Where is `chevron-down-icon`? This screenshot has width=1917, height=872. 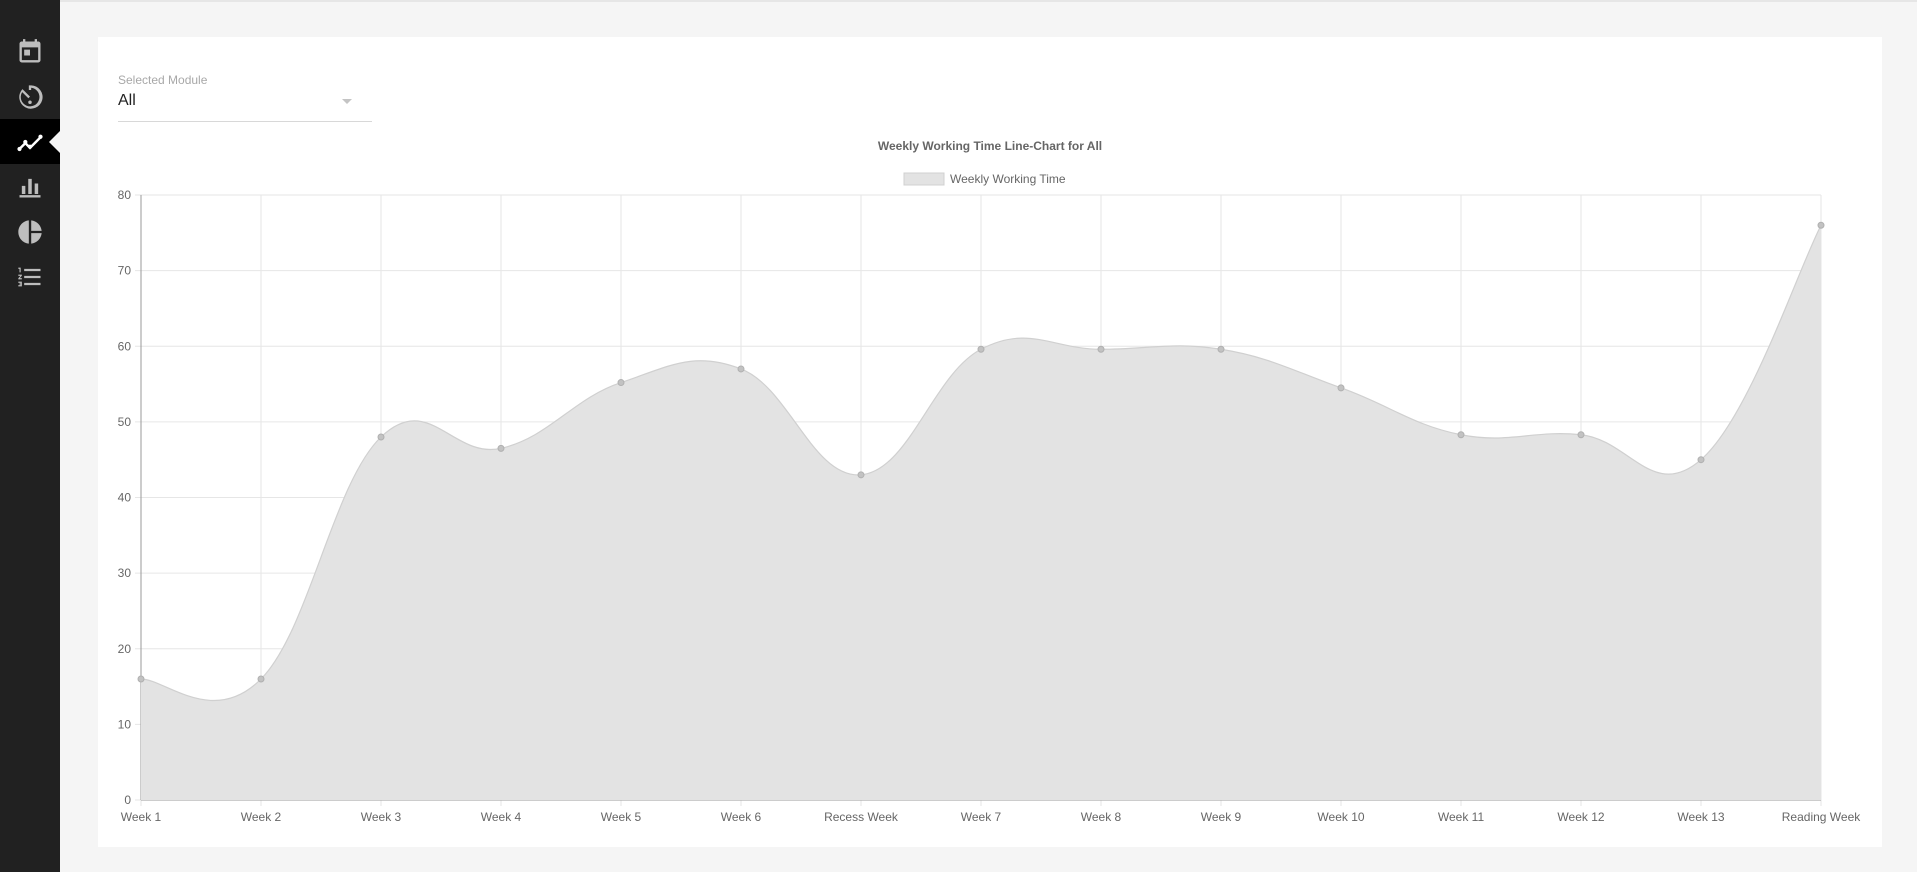
chevron-down-icon is located at coordinates (347, 101).